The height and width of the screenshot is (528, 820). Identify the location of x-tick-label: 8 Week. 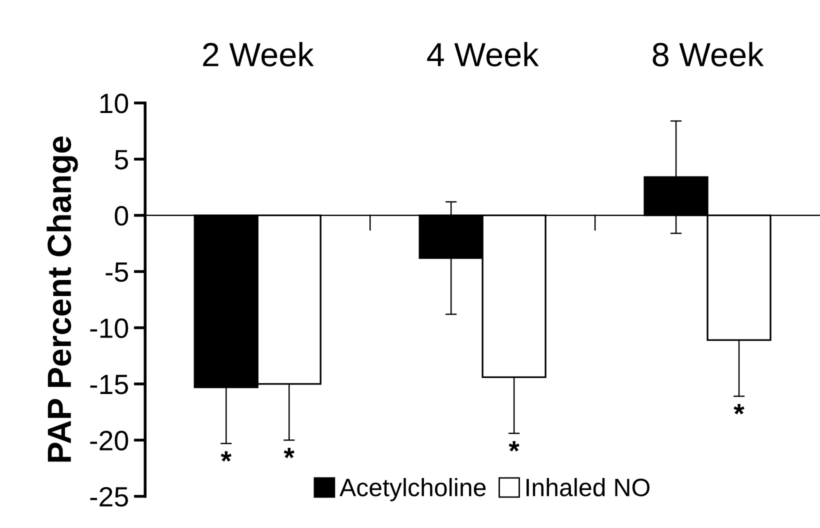
(708, 54).